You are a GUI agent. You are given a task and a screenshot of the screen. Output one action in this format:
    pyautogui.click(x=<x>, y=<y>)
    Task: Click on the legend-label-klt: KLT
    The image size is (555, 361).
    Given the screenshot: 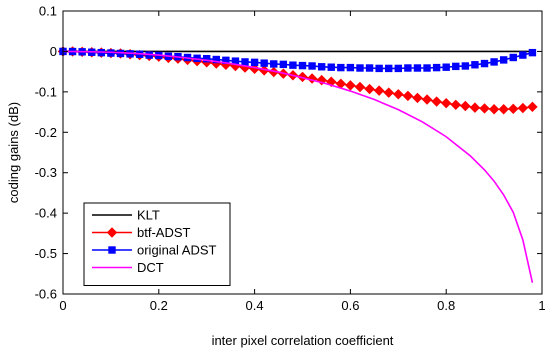 What is the action you would take?
    pyautogui.click(x=148, y=215)
    